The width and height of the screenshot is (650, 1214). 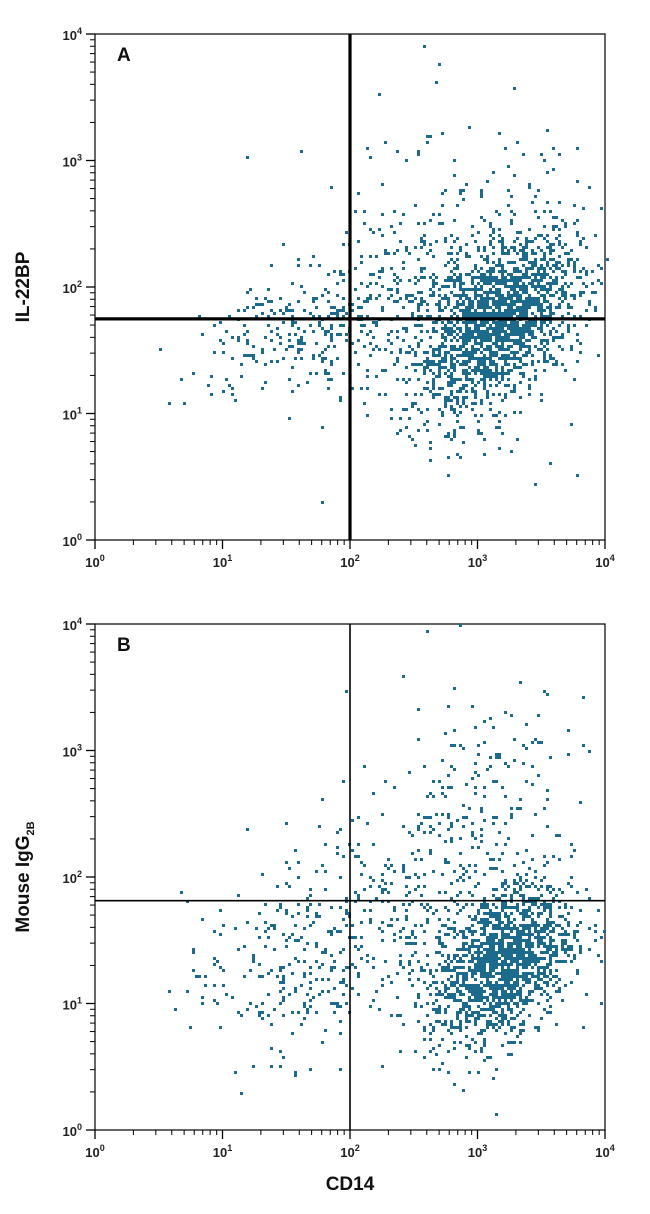 I want to click on event-dot-a-2079, so click(x=214, y=352).